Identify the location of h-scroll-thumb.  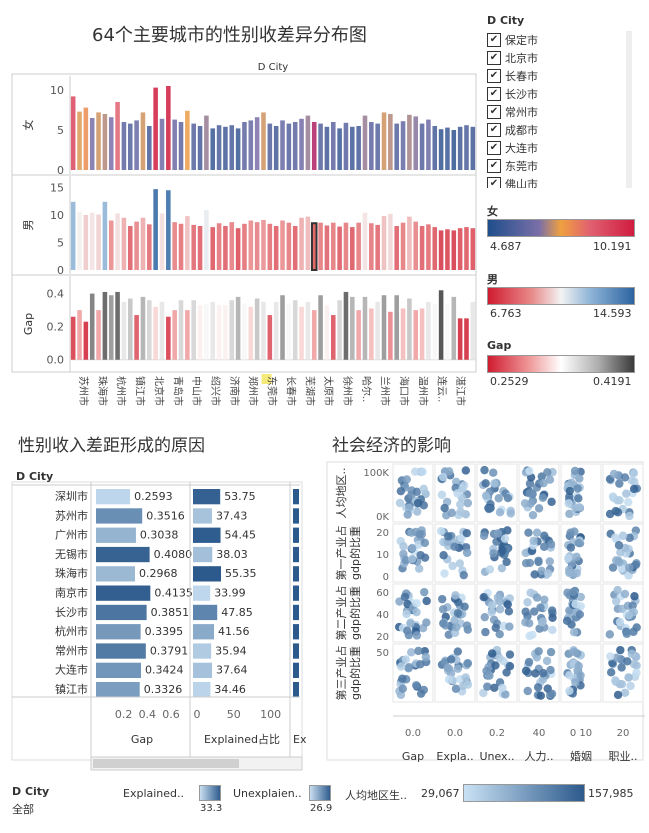
(166, 763).